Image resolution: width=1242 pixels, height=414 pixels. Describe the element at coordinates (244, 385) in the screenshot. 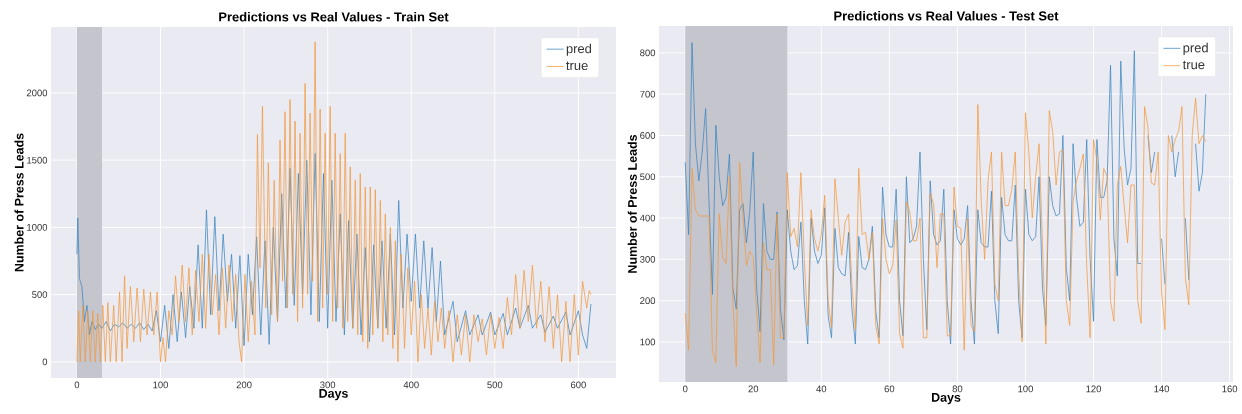

I see `x-tick-label: 200` at that location.